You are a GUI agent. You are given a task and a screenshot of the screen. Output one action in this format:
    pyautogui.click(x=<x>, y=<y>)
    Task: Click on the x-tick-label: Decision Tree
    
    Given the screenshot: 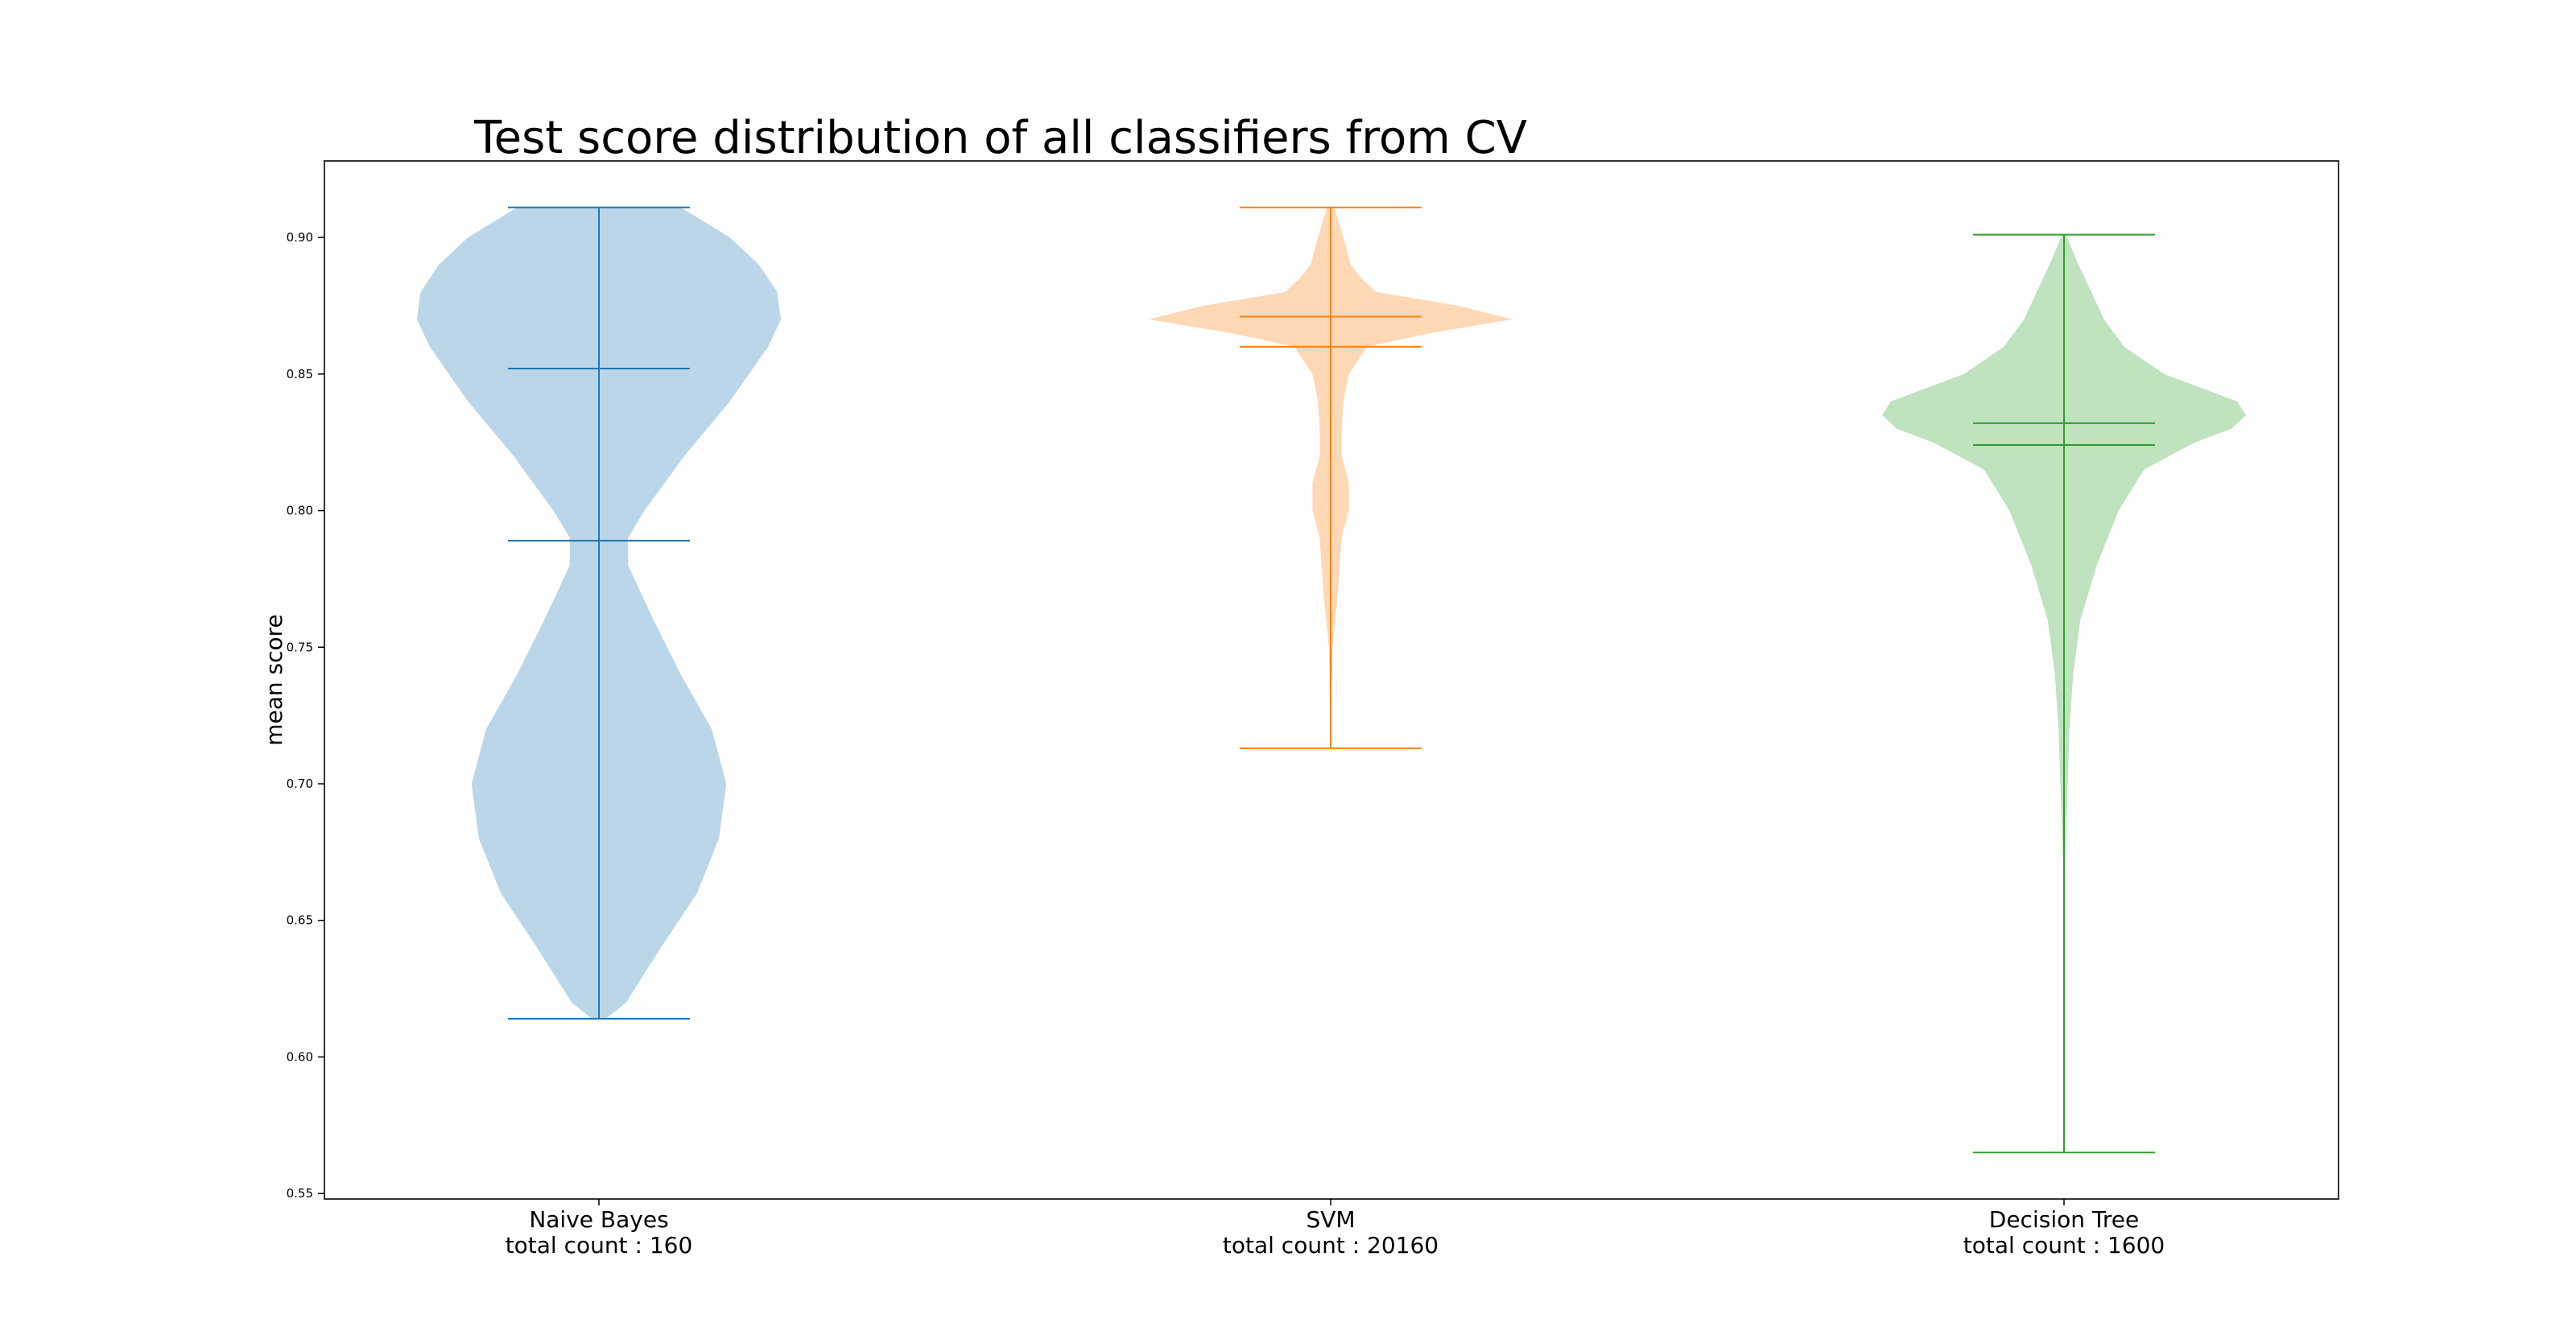 What is the action you would take?
    pyautogui.click(x=2064, y=1219)
    